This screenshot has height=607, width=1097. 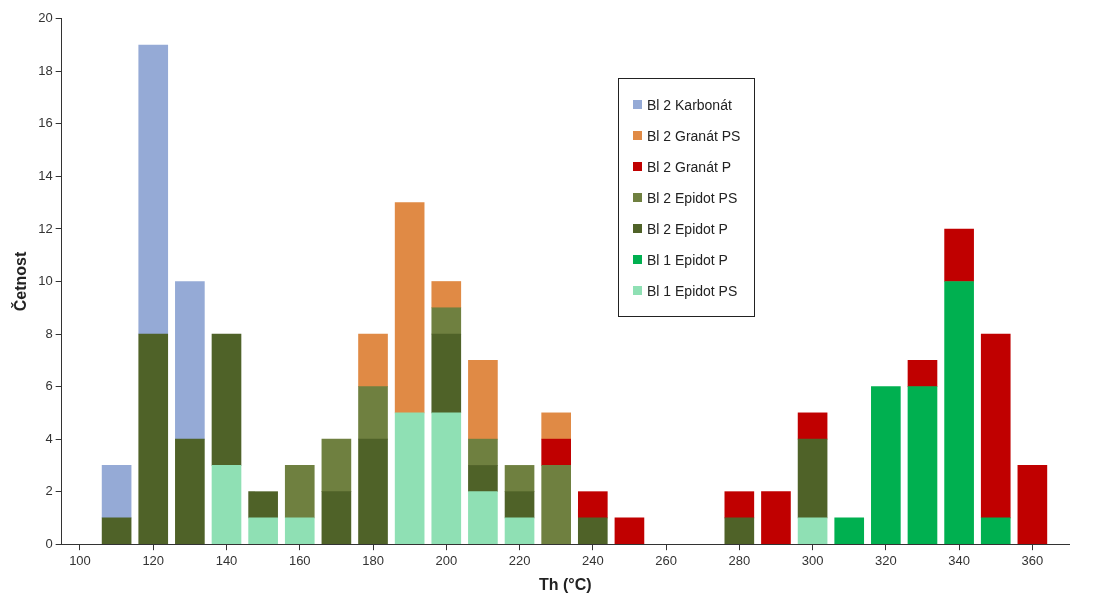 What do you see at coordinates (886, 560) in the screenshot?
I see `x-tick-label: 320` at bounding box center [886, 560].